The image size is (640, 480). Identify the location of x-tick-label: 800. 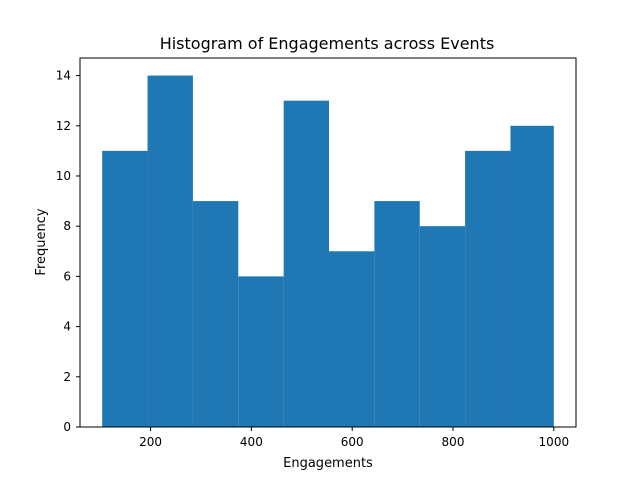
(453, 442).